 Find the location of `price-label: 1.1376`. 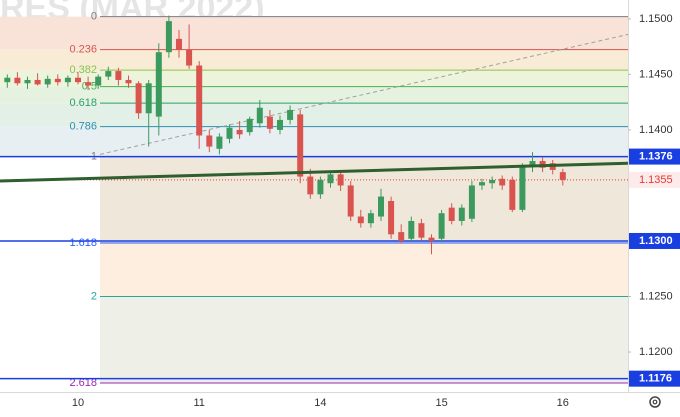

price-label: 1.1376 is located at coordinates (656, 156).